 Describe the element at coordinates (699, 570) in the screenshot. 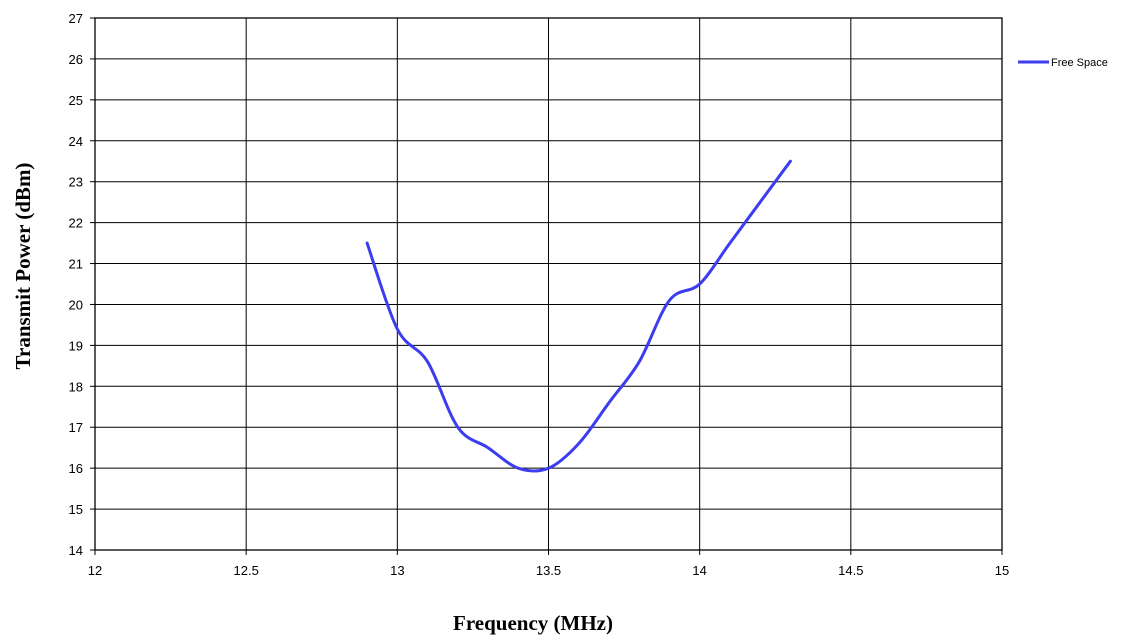

I see `x-tick-label: 14` at that location.